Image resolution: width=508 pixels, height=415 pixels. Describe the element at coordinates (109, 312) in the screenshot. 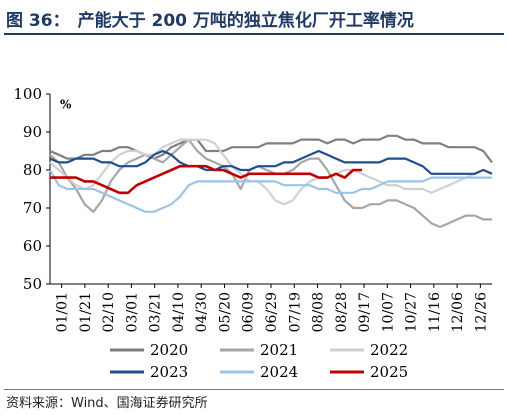

I see `x-tick-label: 02/10` at that location.